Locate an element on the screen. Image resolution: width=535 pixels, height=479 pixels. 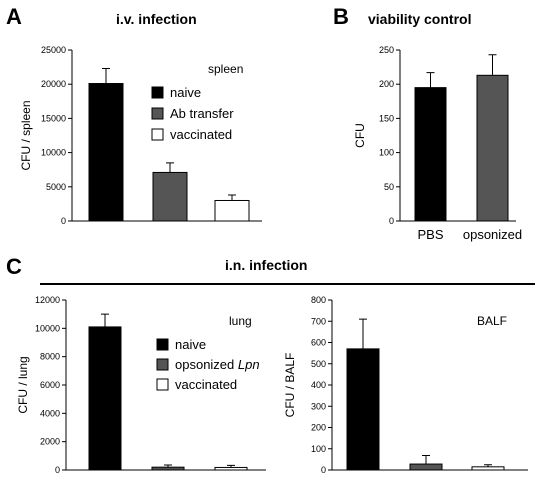
y-axis-label: CFU / spleen is located at coordinates (26, 135).